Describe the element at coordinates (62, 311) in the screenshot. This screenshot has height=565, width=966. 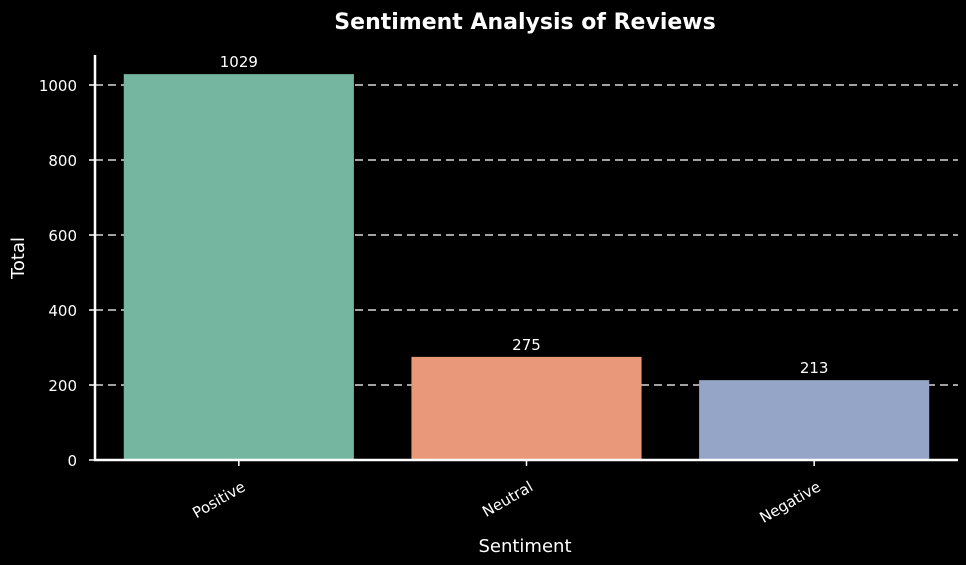
I see `y-tick-label: 400` at that location.